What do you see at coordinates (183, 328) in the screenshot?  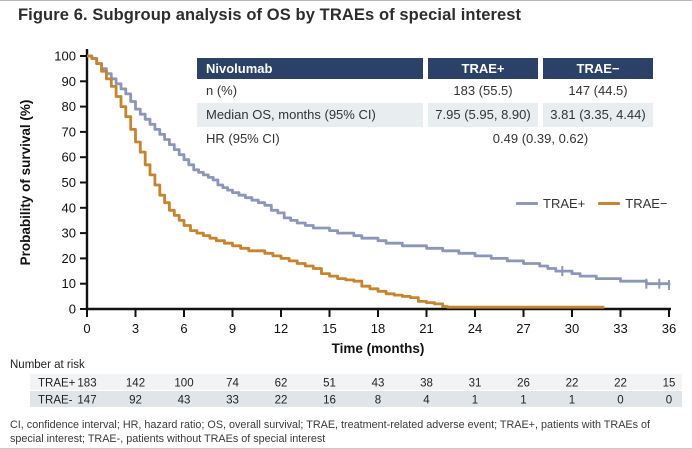 I see `x-tick-label: 6` at bounding box center [183, 328].